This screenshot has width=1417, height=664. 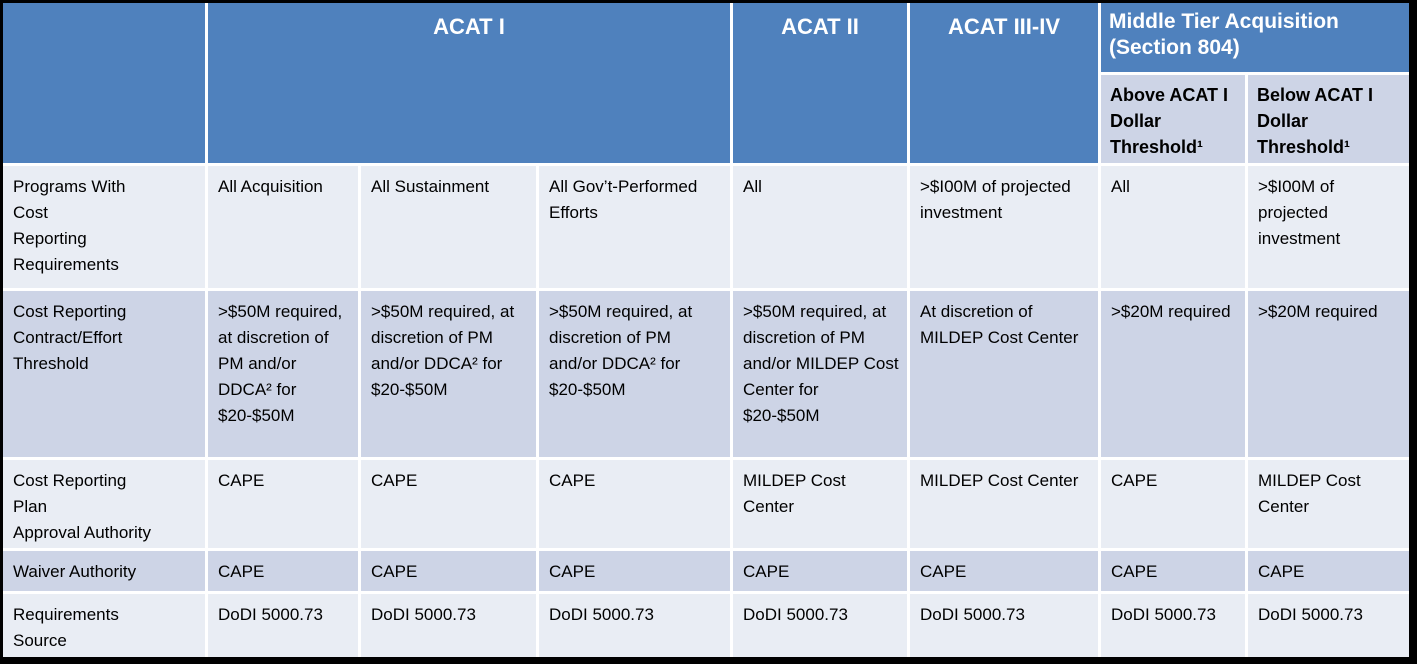 I want to click on row-label-waiver-authority: Waiver Authority, so click(x=104, y=571).